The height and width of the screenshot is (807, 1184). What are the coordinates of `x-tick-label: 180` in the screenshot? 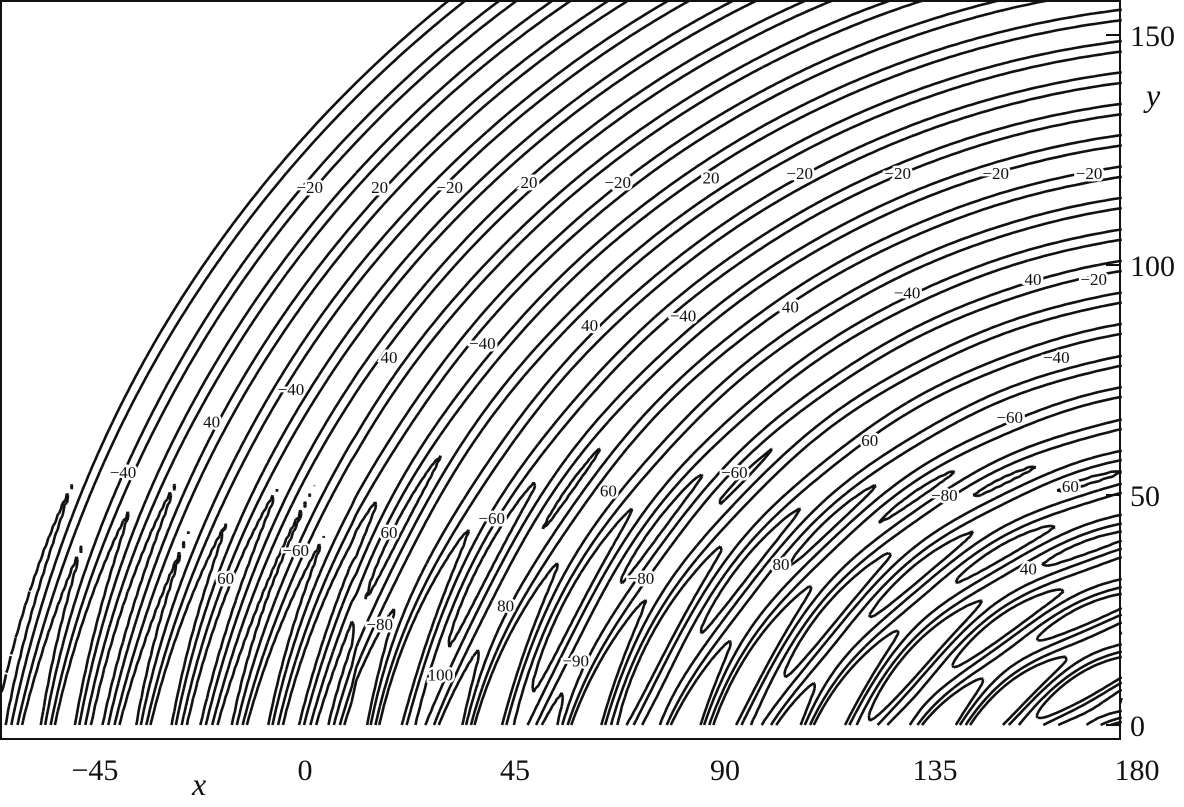 It's located at (1137, 770).